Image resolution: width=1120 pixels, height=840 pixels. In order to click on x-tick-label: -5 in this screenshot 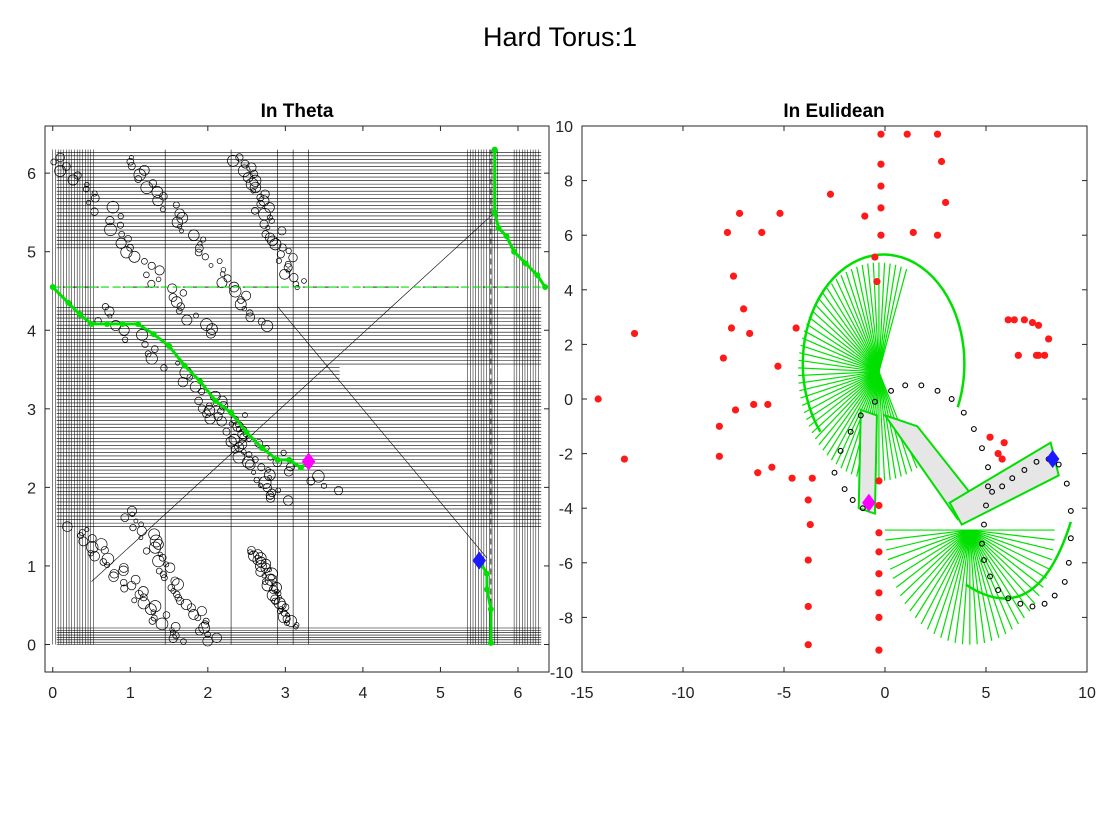, I will do `click(784, 693)`.